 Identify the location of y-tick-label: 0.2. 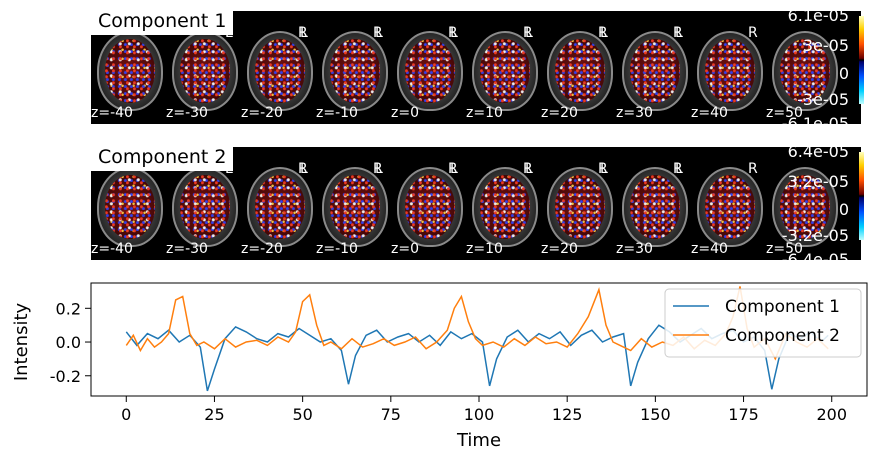
(68, 308).